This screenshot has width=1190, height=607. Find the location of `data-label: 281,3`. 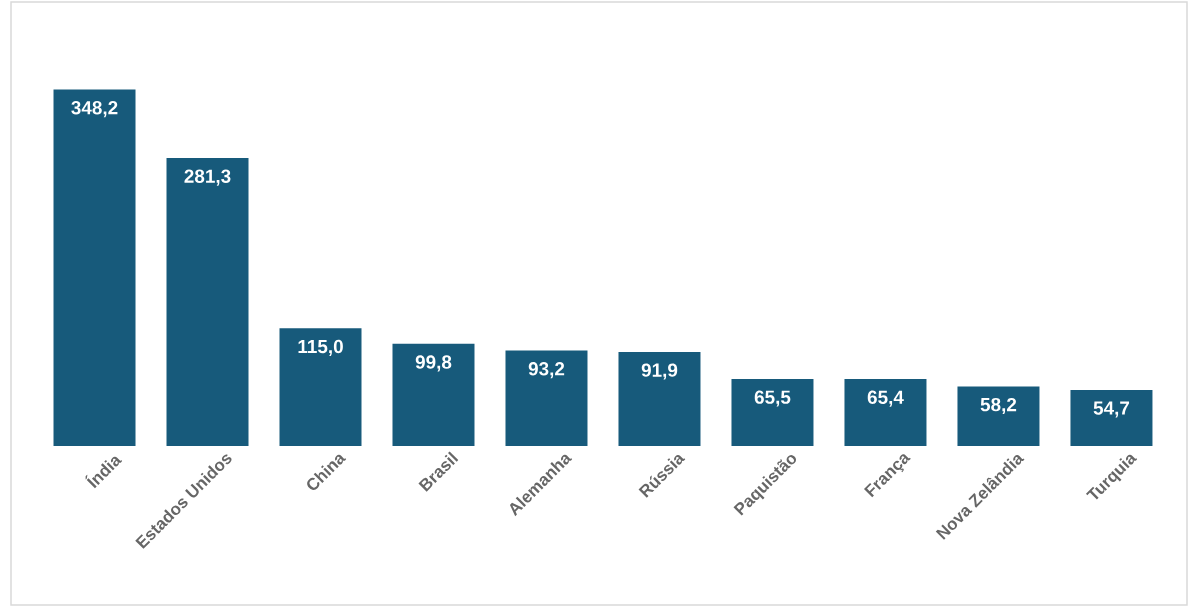

data-label: 281,3 is located at coordinates (207, 177).